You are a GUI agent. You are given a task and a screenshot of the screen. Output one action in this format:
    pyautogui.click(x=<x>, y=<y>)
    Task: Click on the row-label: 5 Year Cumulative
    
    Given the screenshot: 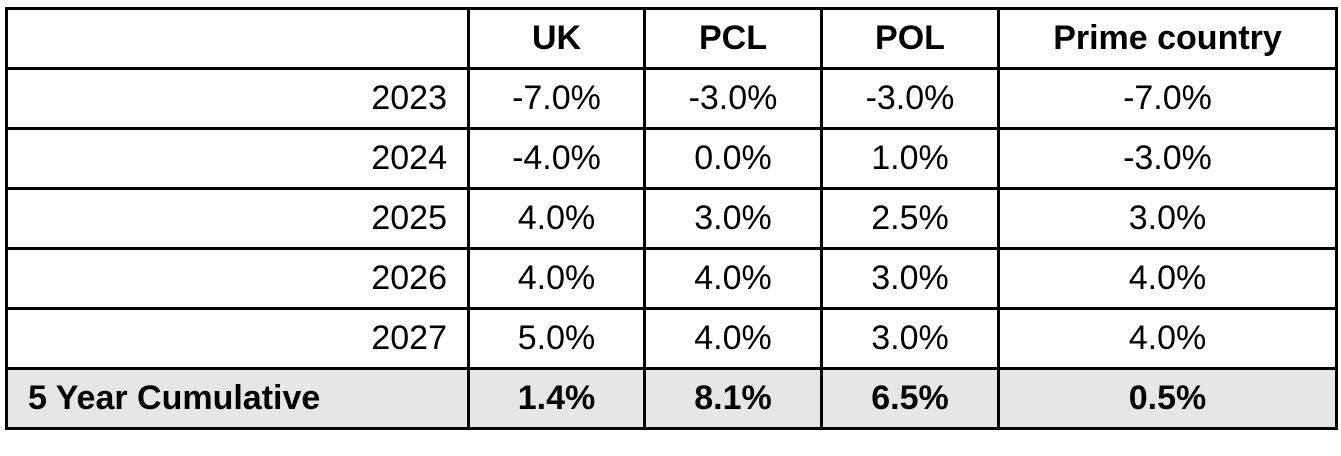 What is the action you would take?
    pyautogui.click(x=237, y=398)
    